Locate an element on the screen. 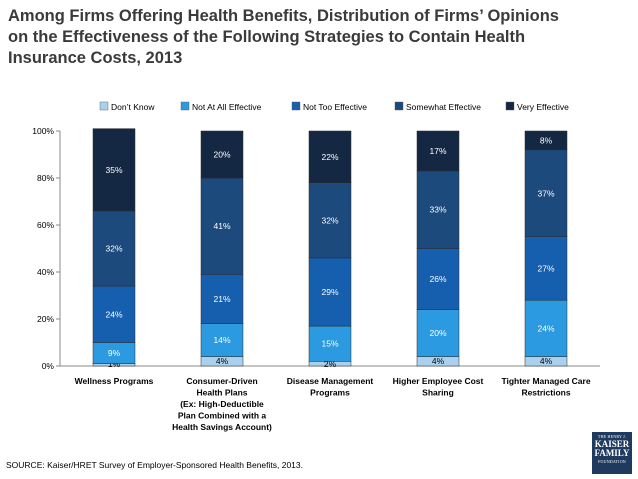 The width and height of the screenshot is (638, 479). data-label: 2% is located at coordinates (330, 364).